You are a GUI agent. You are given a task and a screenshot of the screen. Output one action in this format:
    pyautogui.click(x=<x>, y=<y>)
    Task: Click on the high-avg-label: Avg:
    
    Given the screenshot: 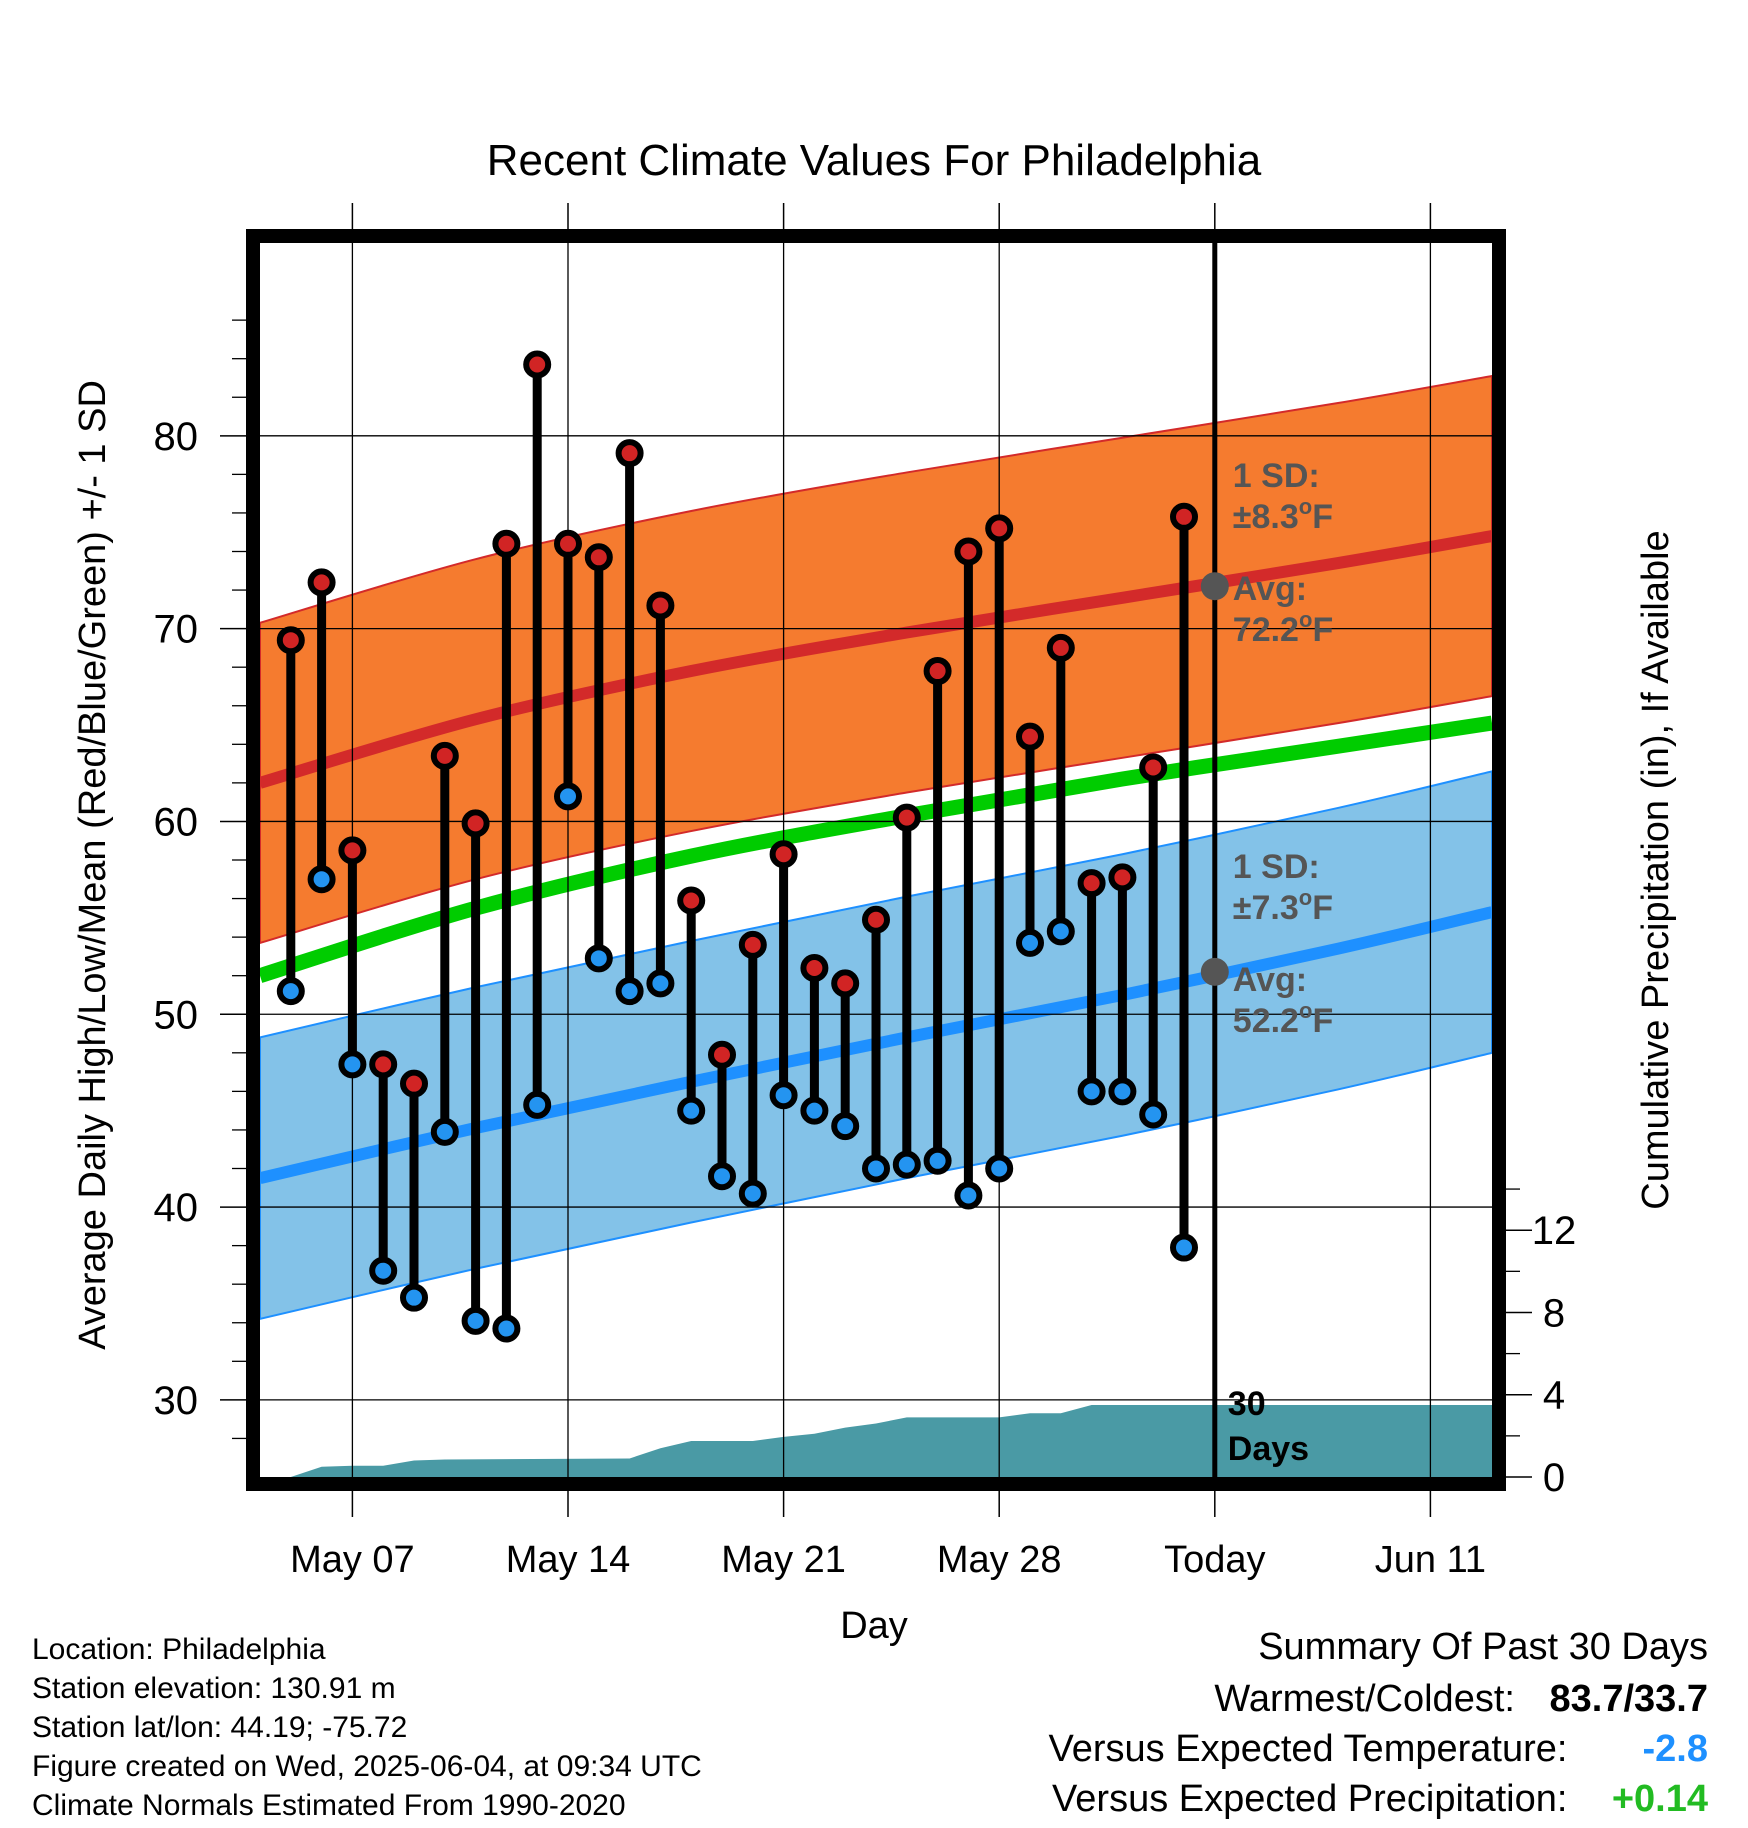 What is the action you would take?
    pyautogui.click(x=1270, y=589)
    